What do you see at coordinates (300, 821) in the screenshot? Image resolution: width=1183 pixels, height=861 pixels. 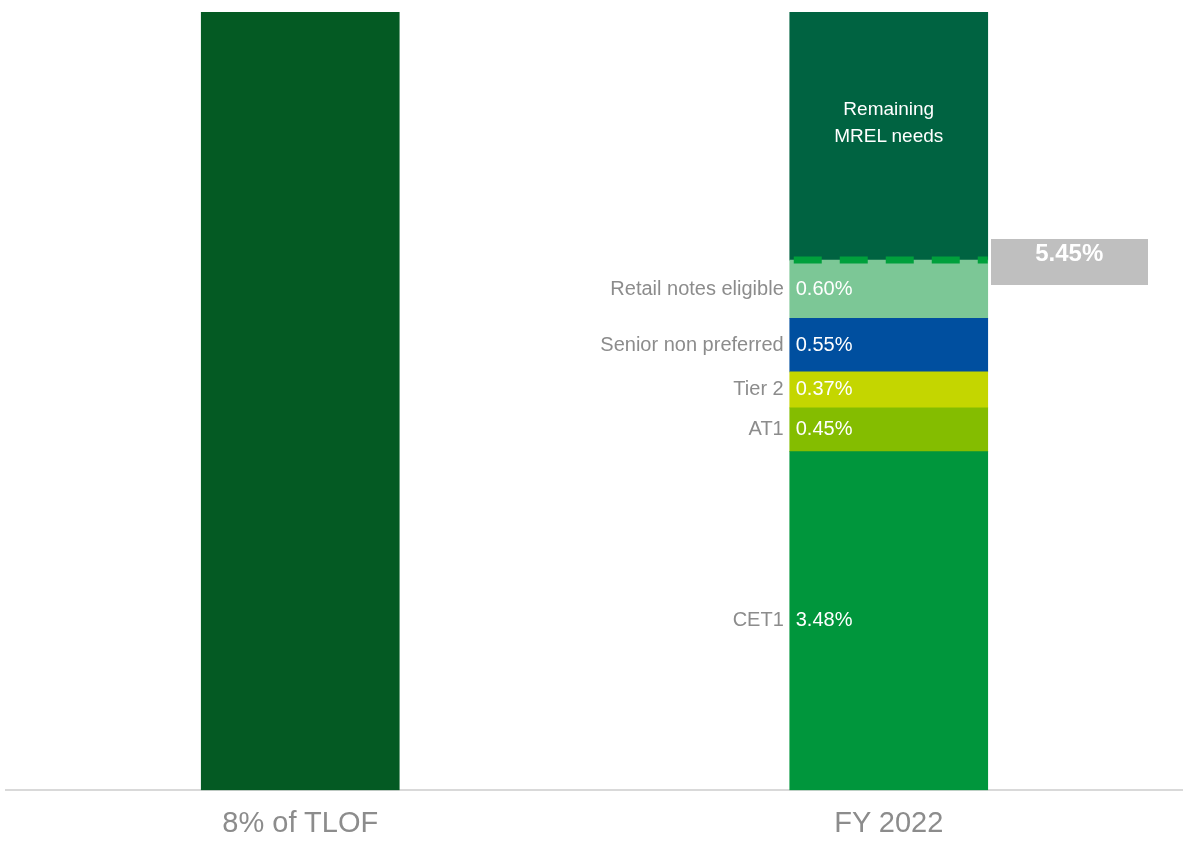 I see `x-tick-label: 8% of TLOF` at bounding box center [300, 821].